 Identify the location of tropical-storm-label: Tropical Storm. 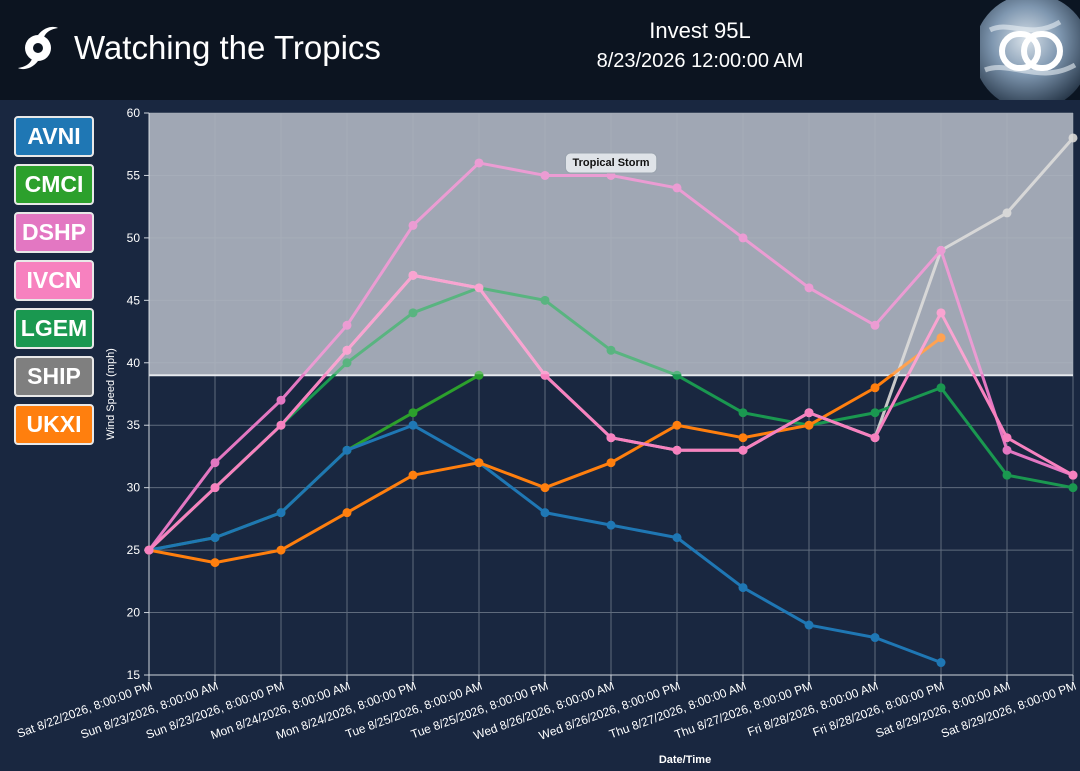
(610, 163).